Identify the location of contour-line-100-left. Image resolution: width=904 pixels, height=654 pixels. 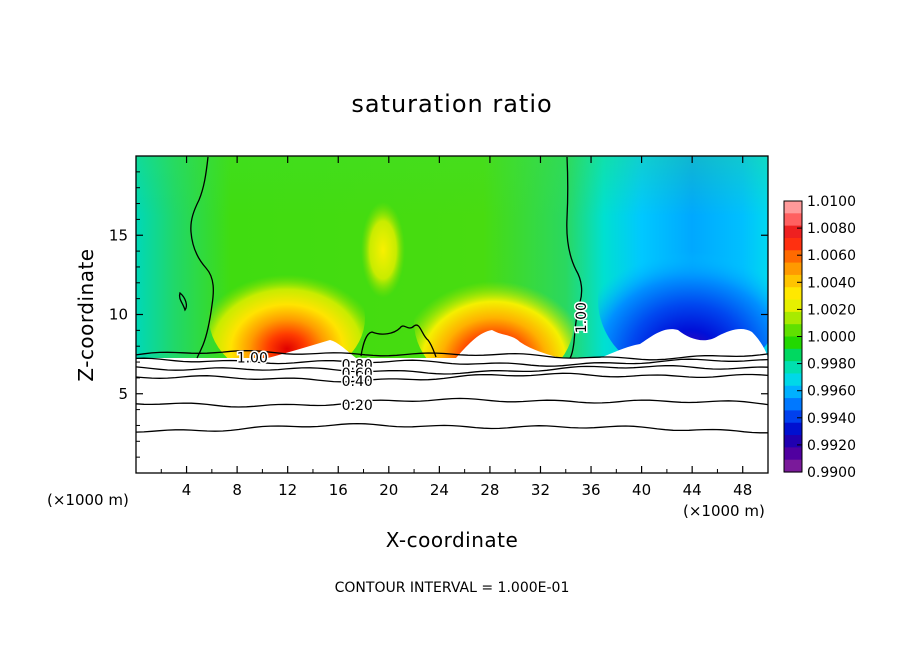
(202, 257).